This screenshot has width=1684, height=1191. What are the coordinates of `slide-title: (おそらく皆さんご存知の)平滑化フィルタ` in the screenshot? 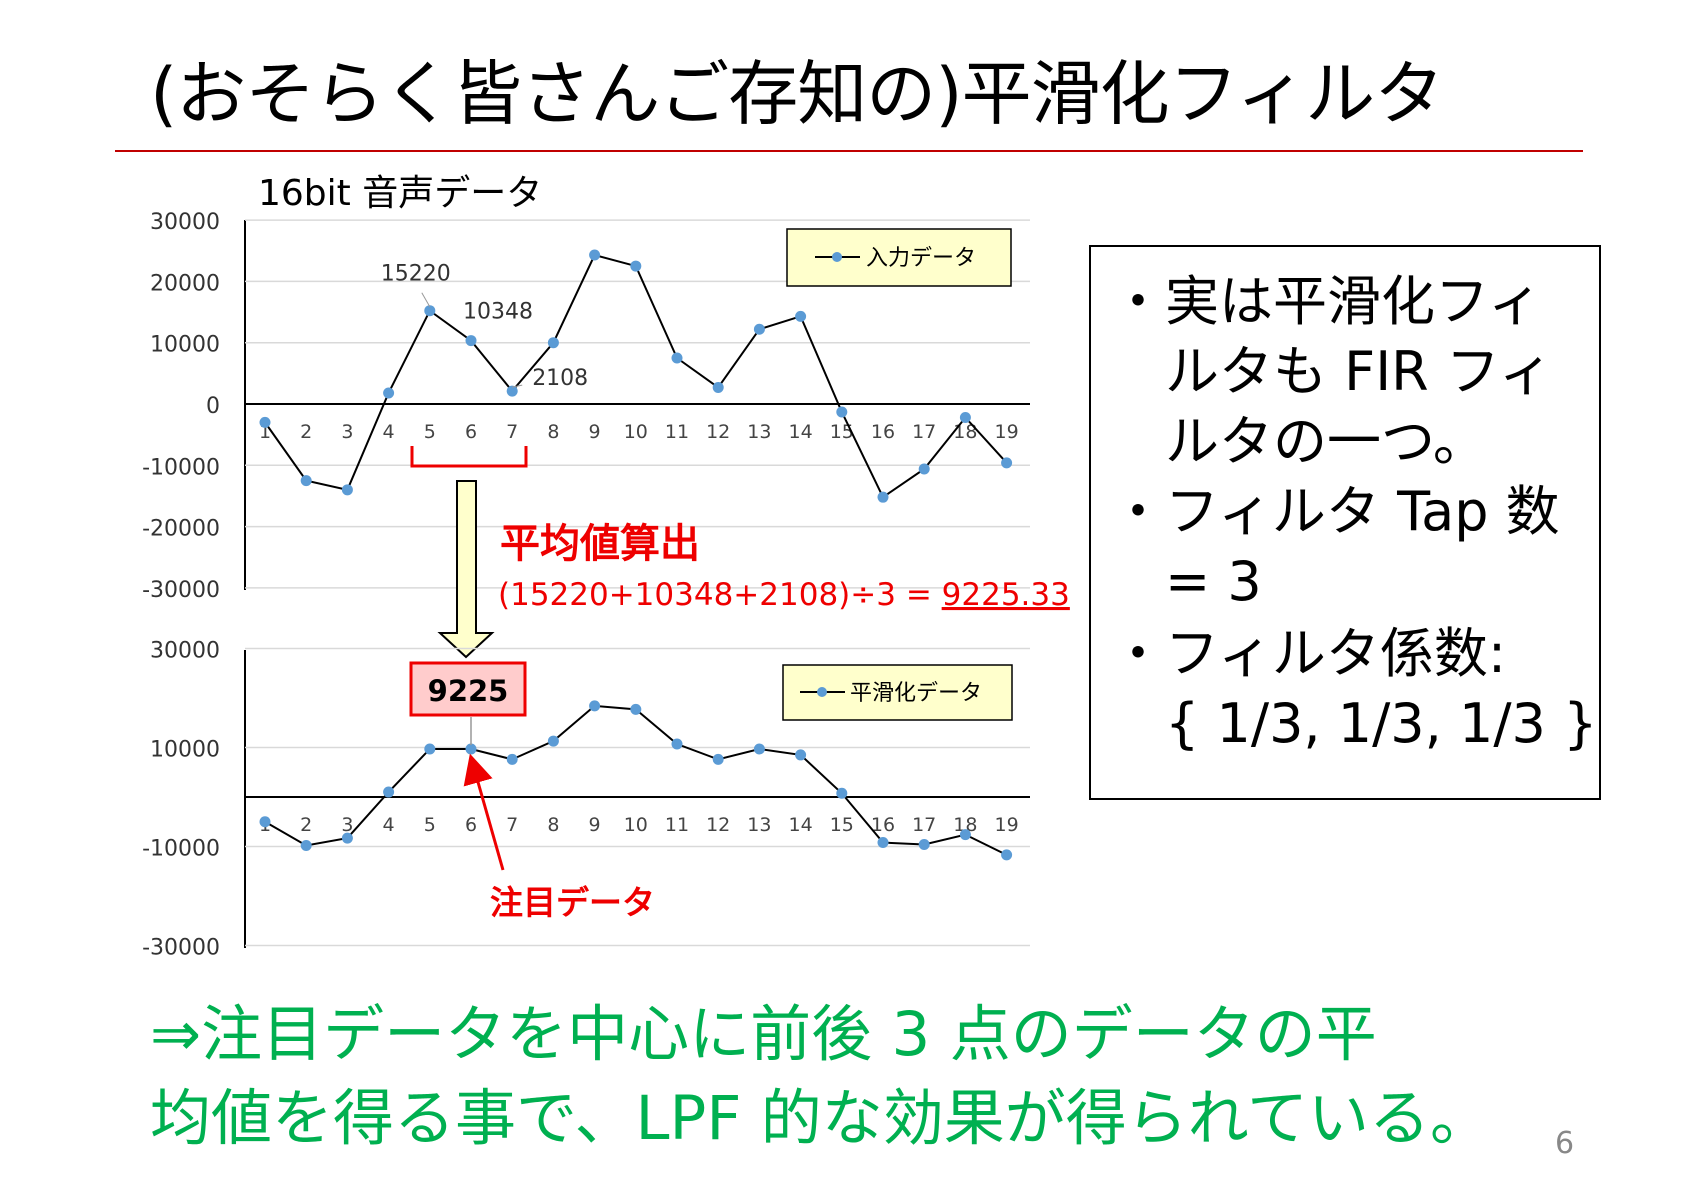 It's located at (797, 94).